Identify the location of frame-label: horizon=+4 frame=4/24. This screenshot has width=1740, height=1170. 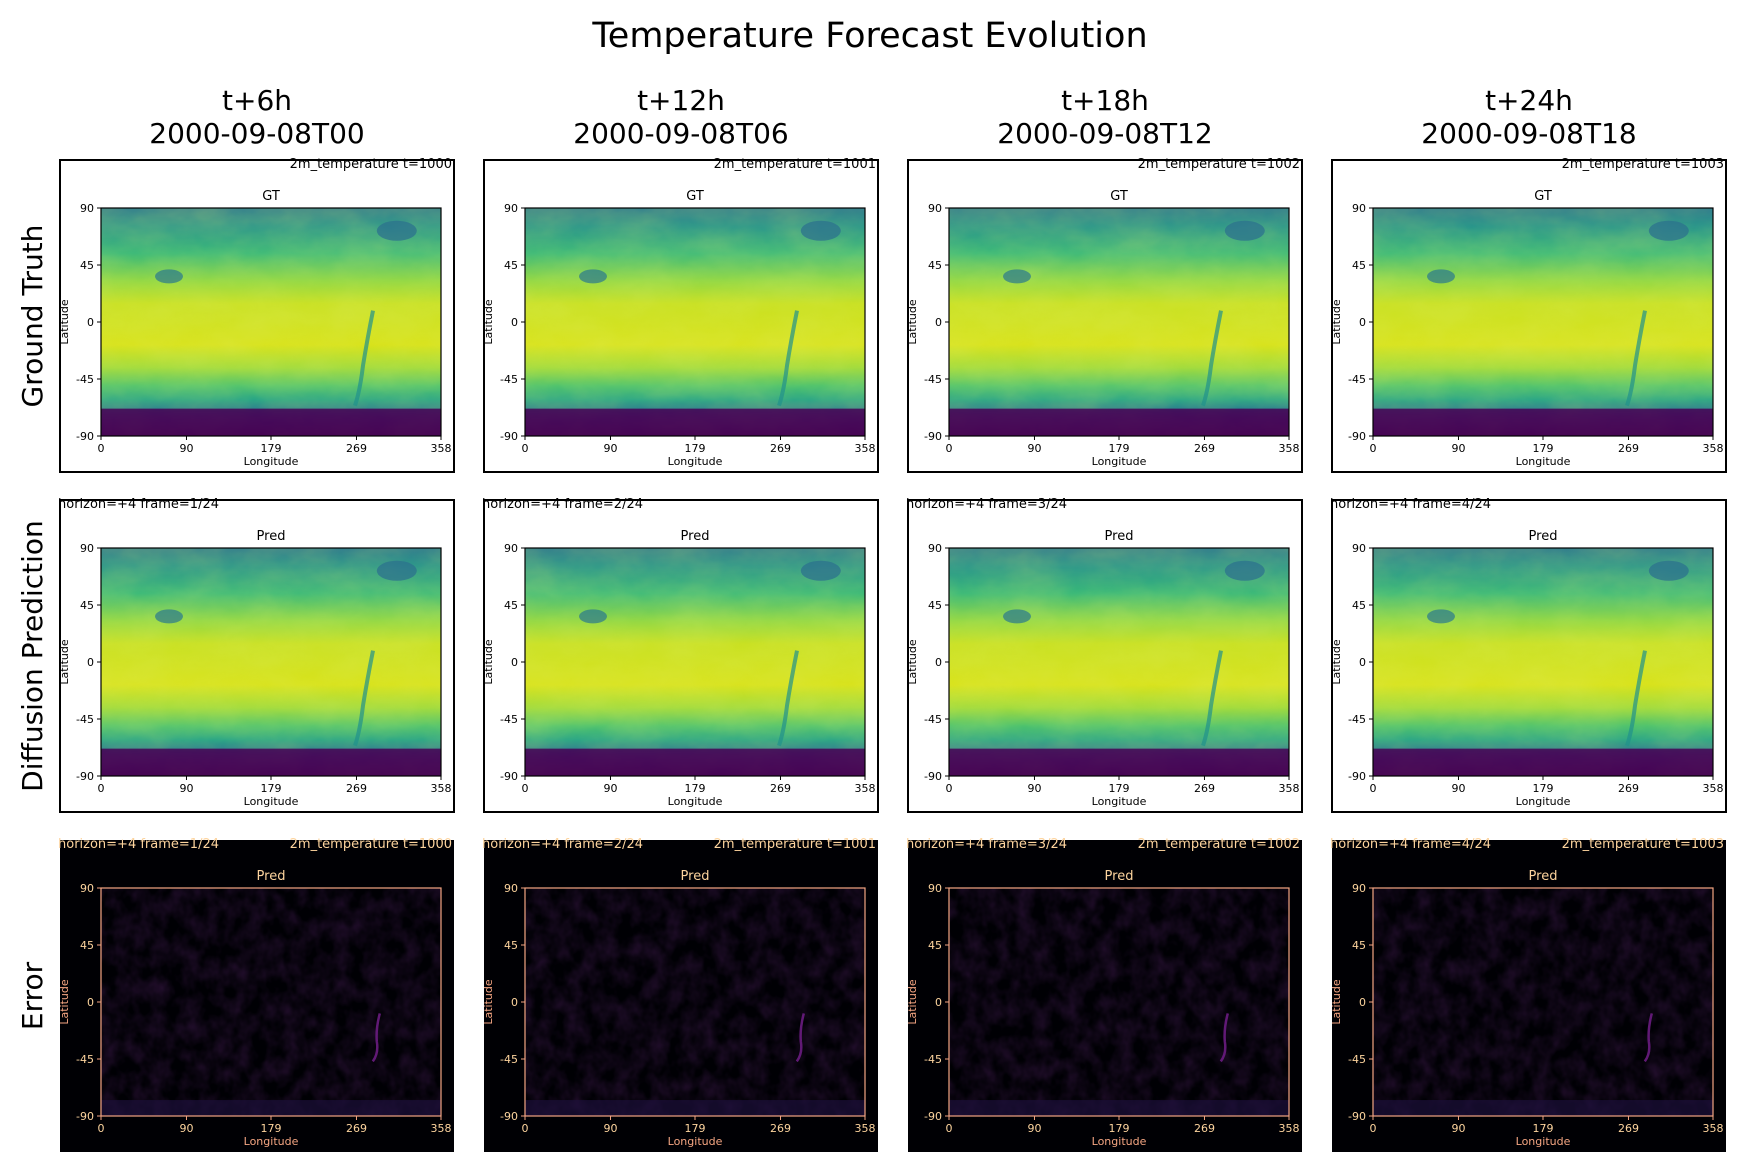
(1410, 844).